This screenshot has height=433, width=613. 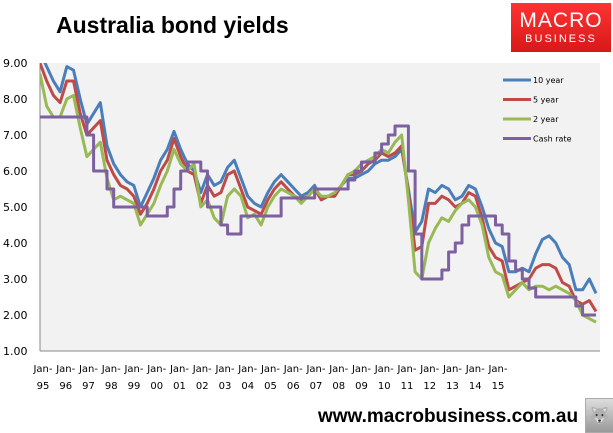 What do you see at coordinates (172, 25) in the screenshot?
I see `chart-title: Australia bond yields` at bounding box center [172, 25].